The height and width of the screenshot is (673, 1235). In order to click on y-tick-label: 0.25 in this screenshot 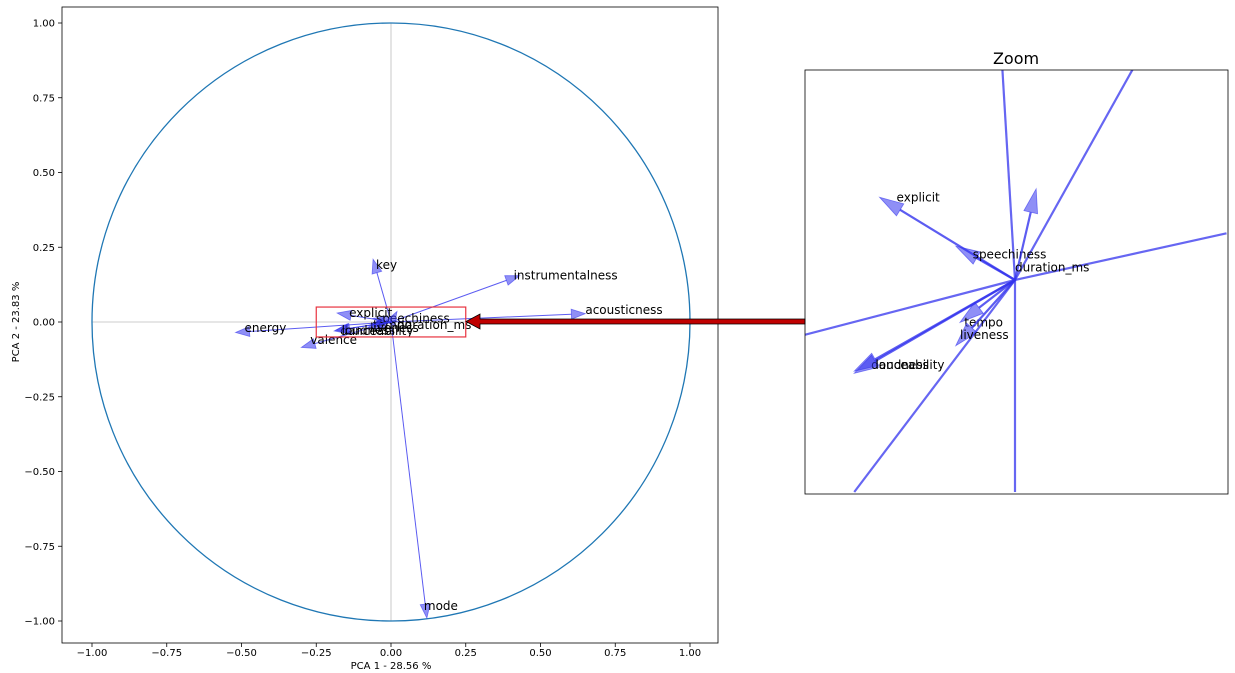, I will do `click(44, 248)`.